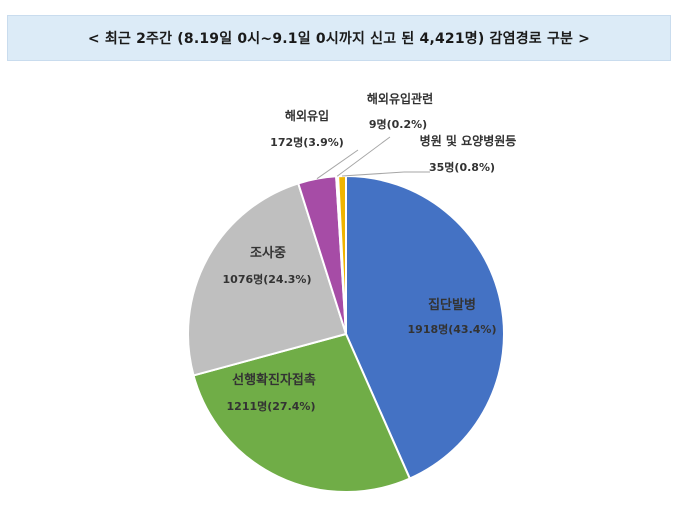 The width and height of the screenshot is (680, 512). I want to click on slice-label-4: 해외유입관련, so click(400, 98).